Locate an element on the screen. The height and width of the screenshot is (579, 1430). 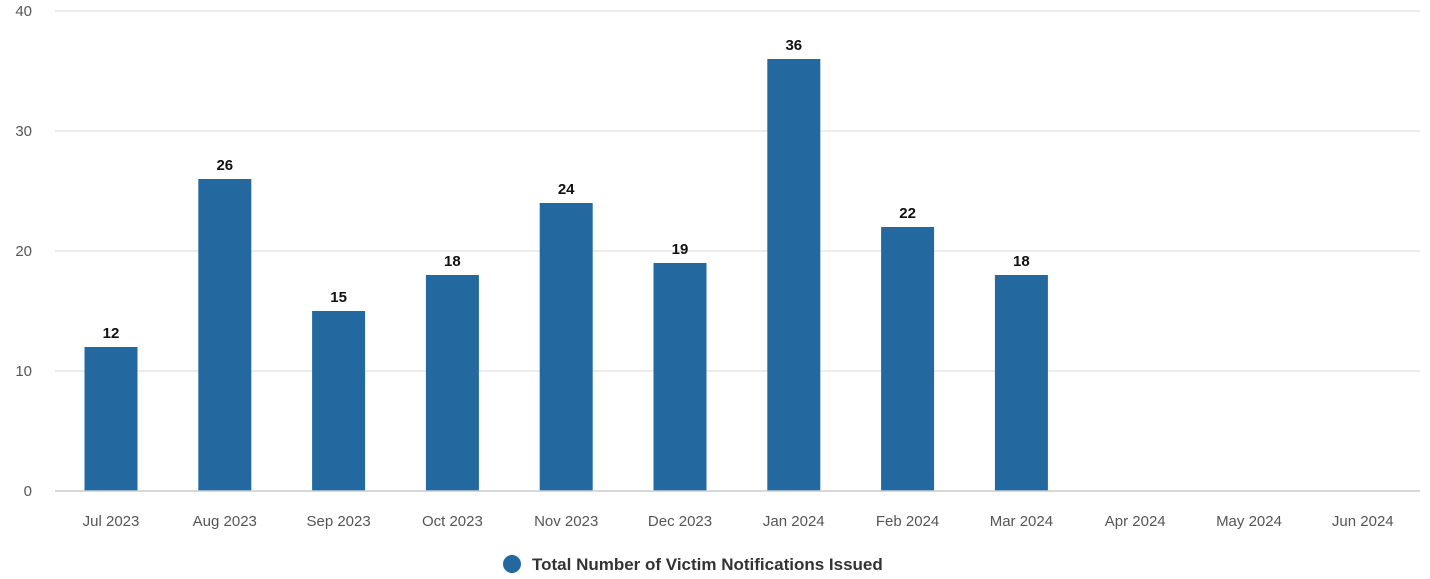
x-tick-label: Jan 2024 is located at coordinates (794, 521).